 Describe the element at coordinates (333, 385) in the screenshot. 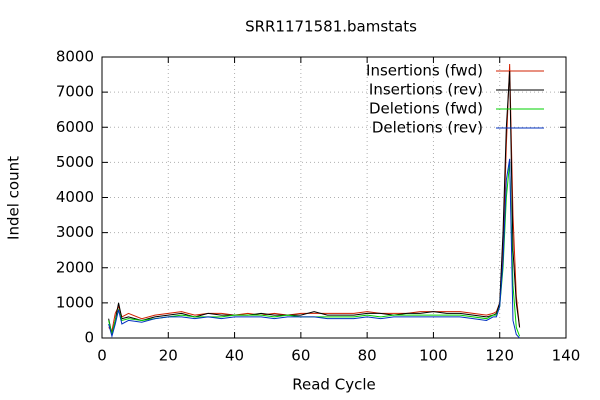

I see `x-axis-label: Read Cycle` at that location.